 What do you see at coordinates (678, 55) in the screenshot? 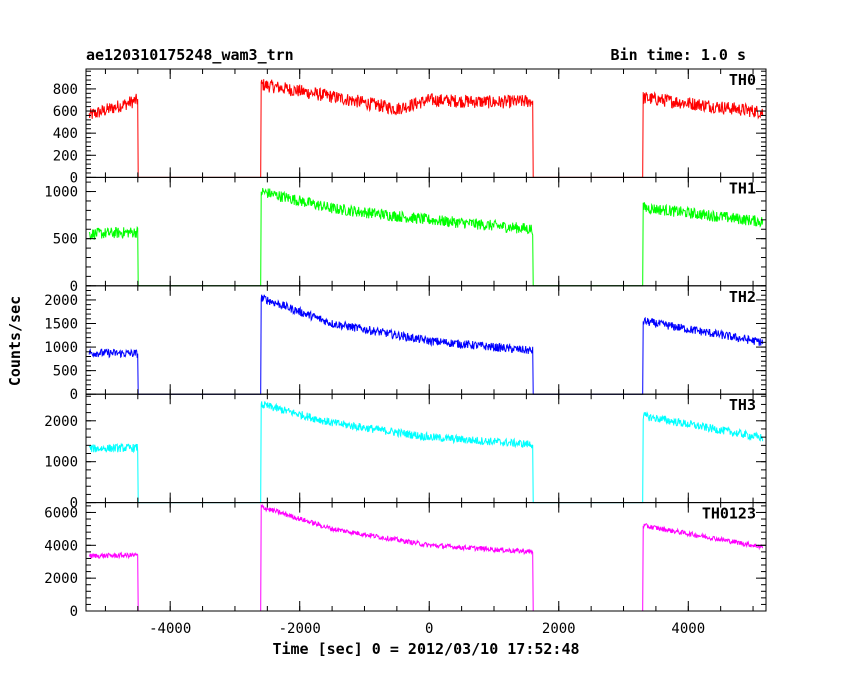
I see `chart-subtitle: Bin time: 1.0 s` at bounding box center [678, 55].